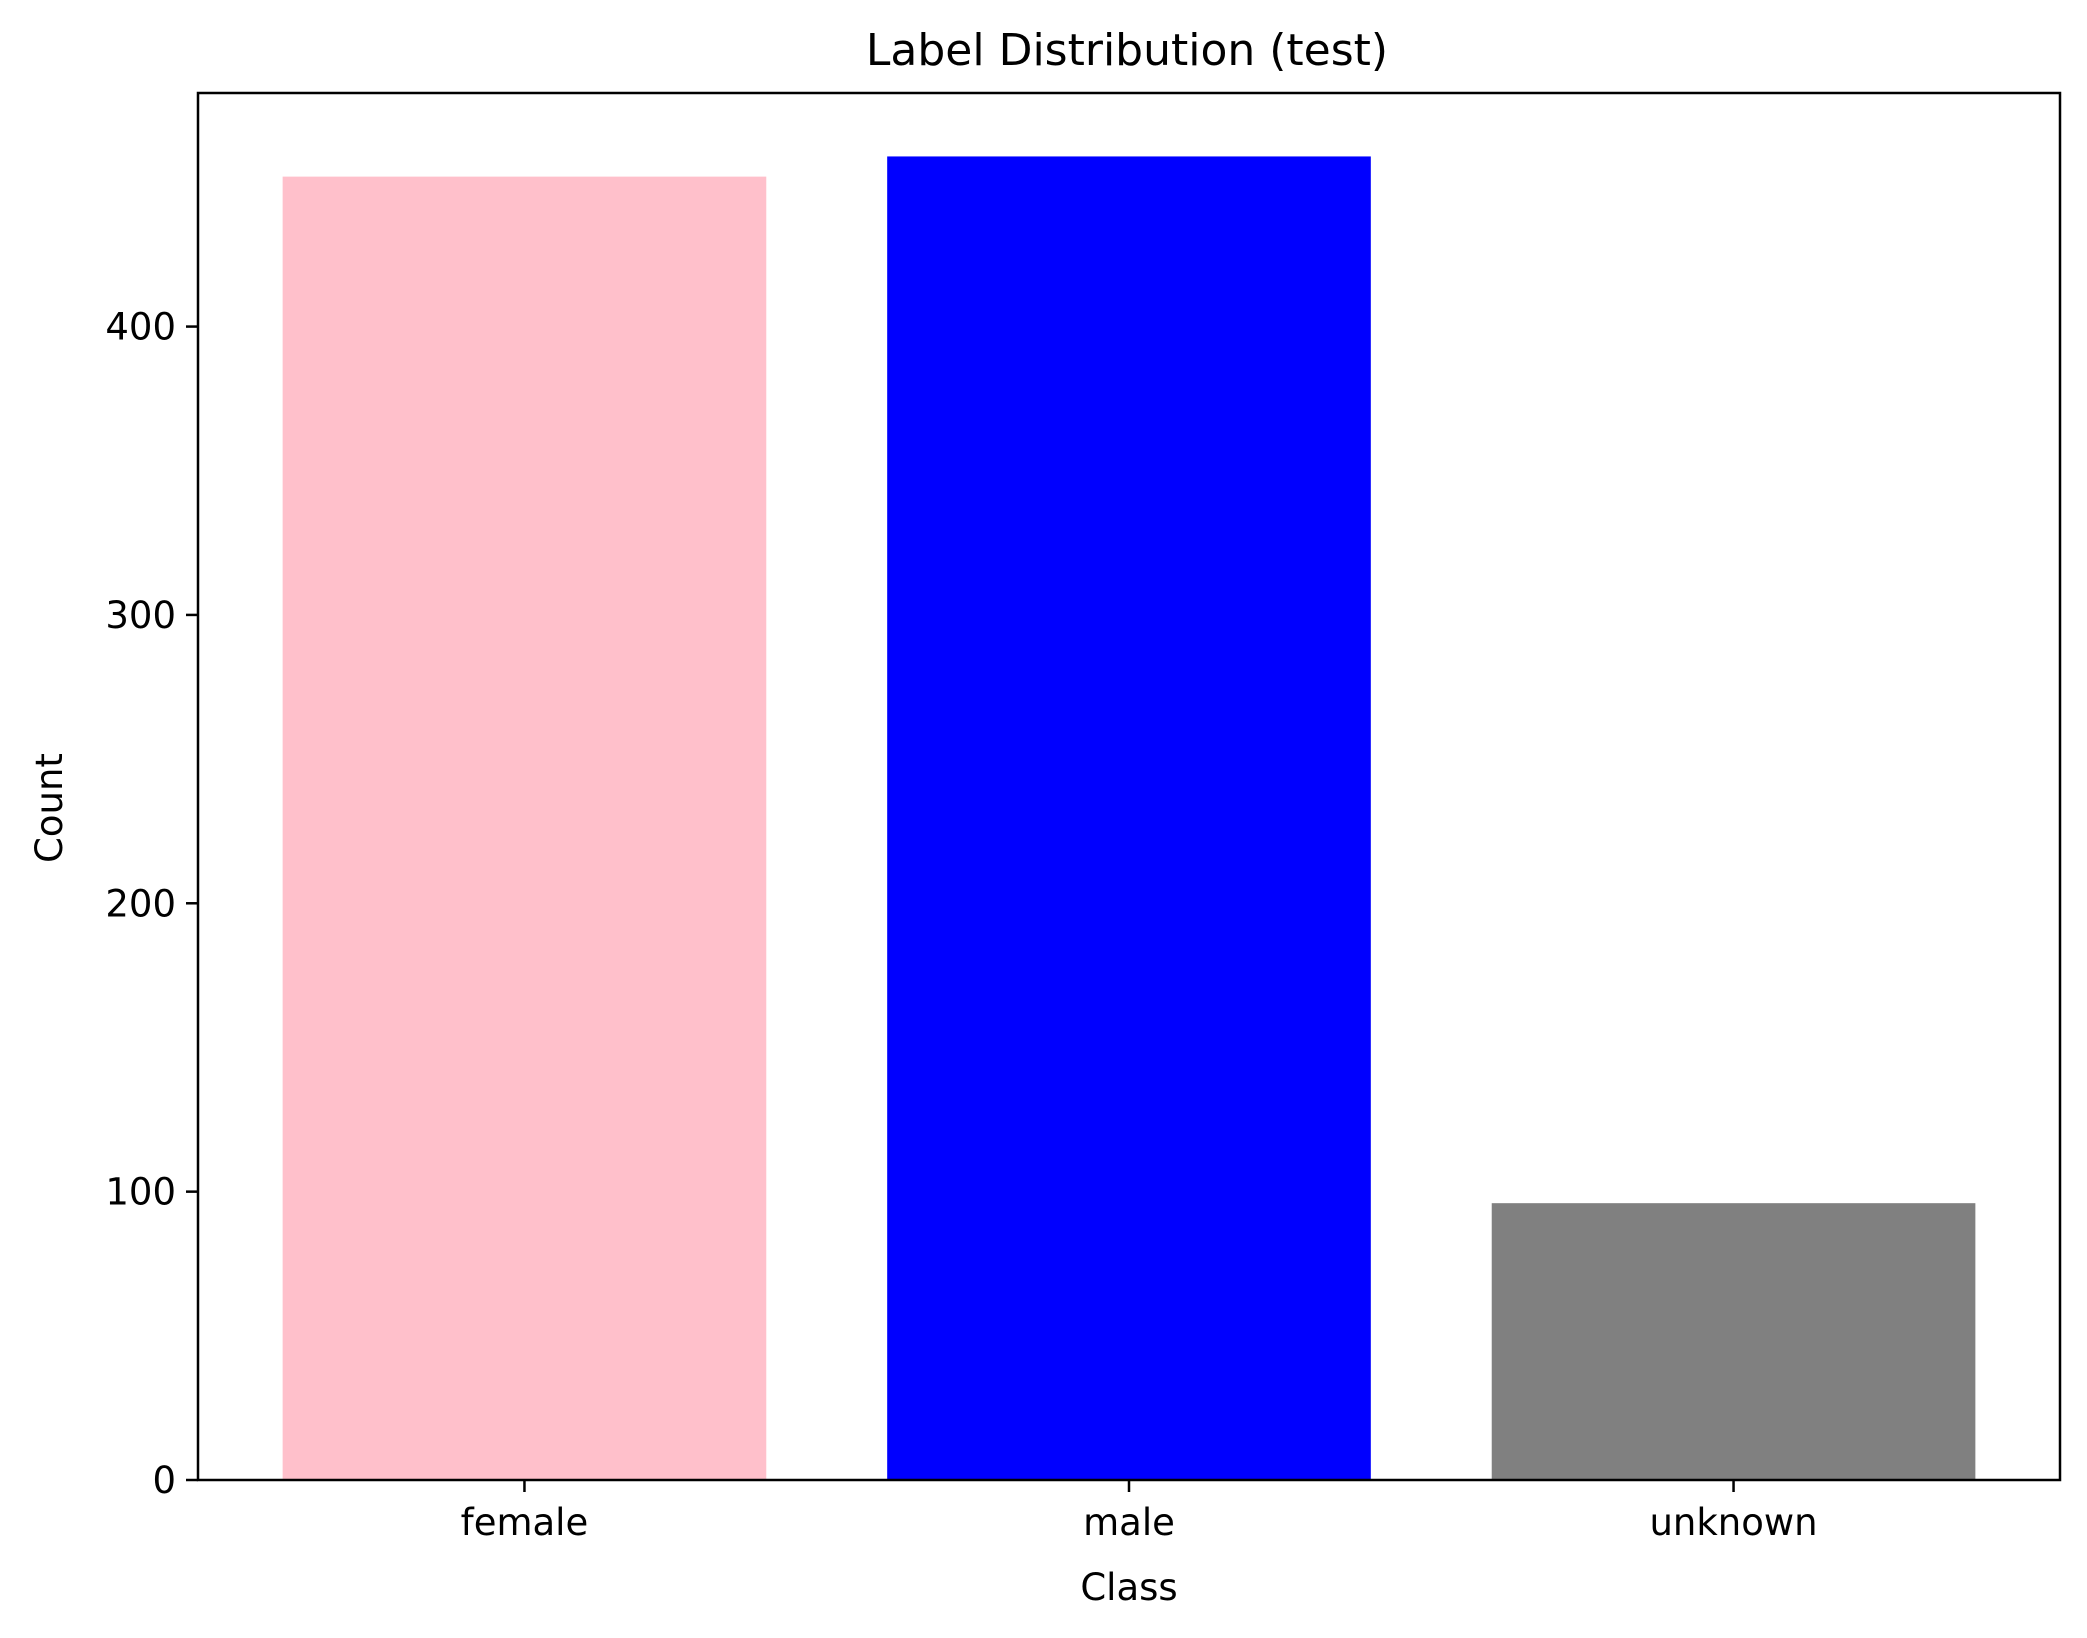  What do you see at coordinates (140, 1192) in the screenshot?
I see `y-tick-label-100: 100` at bounding box center [140, 1192].